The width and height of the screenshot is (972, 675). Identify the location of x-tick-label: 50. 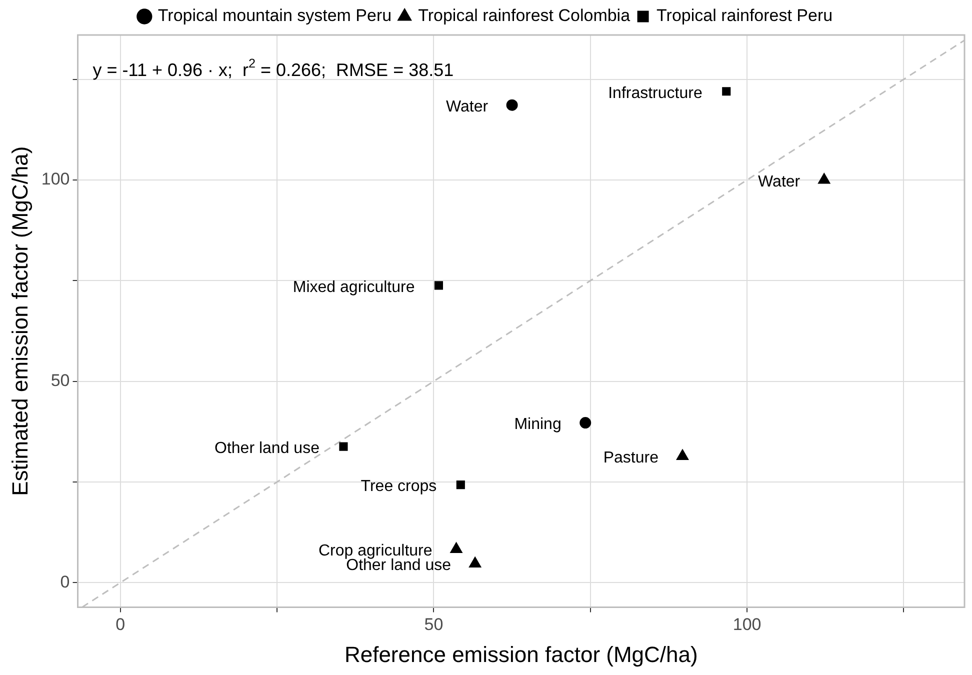
(434, 624).